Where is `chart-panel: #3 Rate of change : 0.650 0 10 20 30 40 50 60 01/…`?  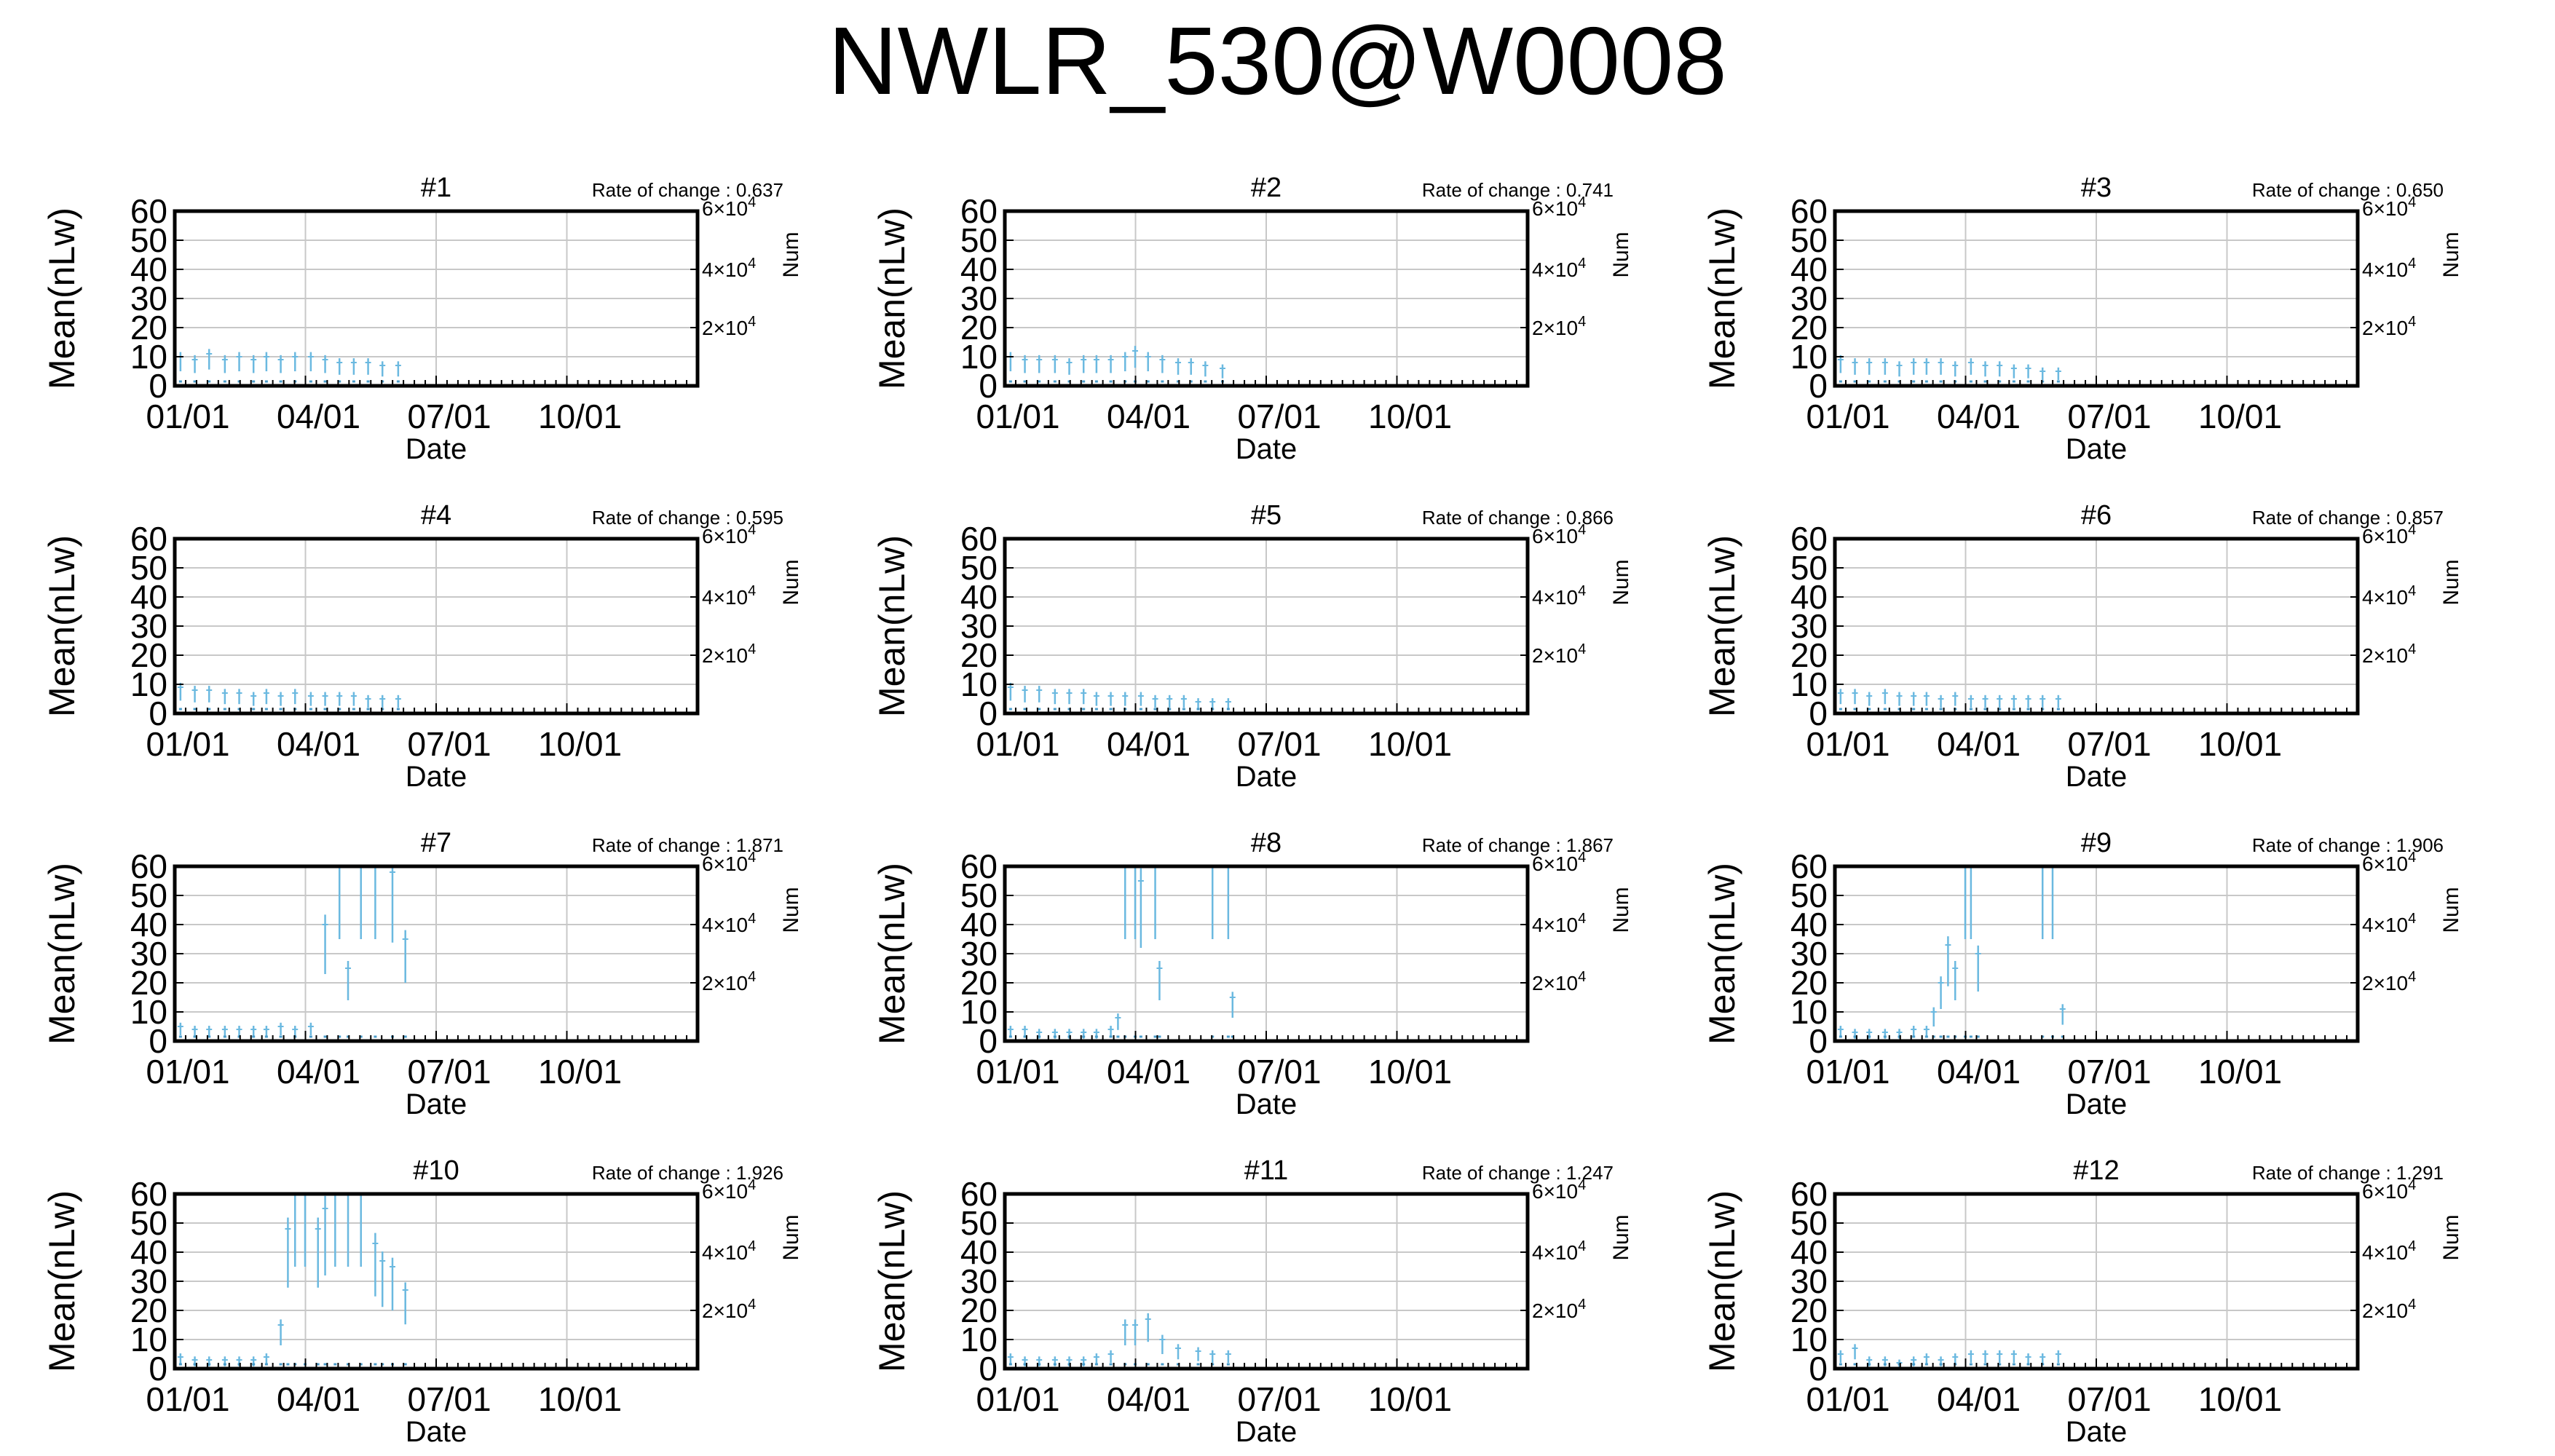
chart-panel: #3 Rate of change : 0.650 0 10 20 30 40 50 60 01/… is located at coordinates (2111, 309).